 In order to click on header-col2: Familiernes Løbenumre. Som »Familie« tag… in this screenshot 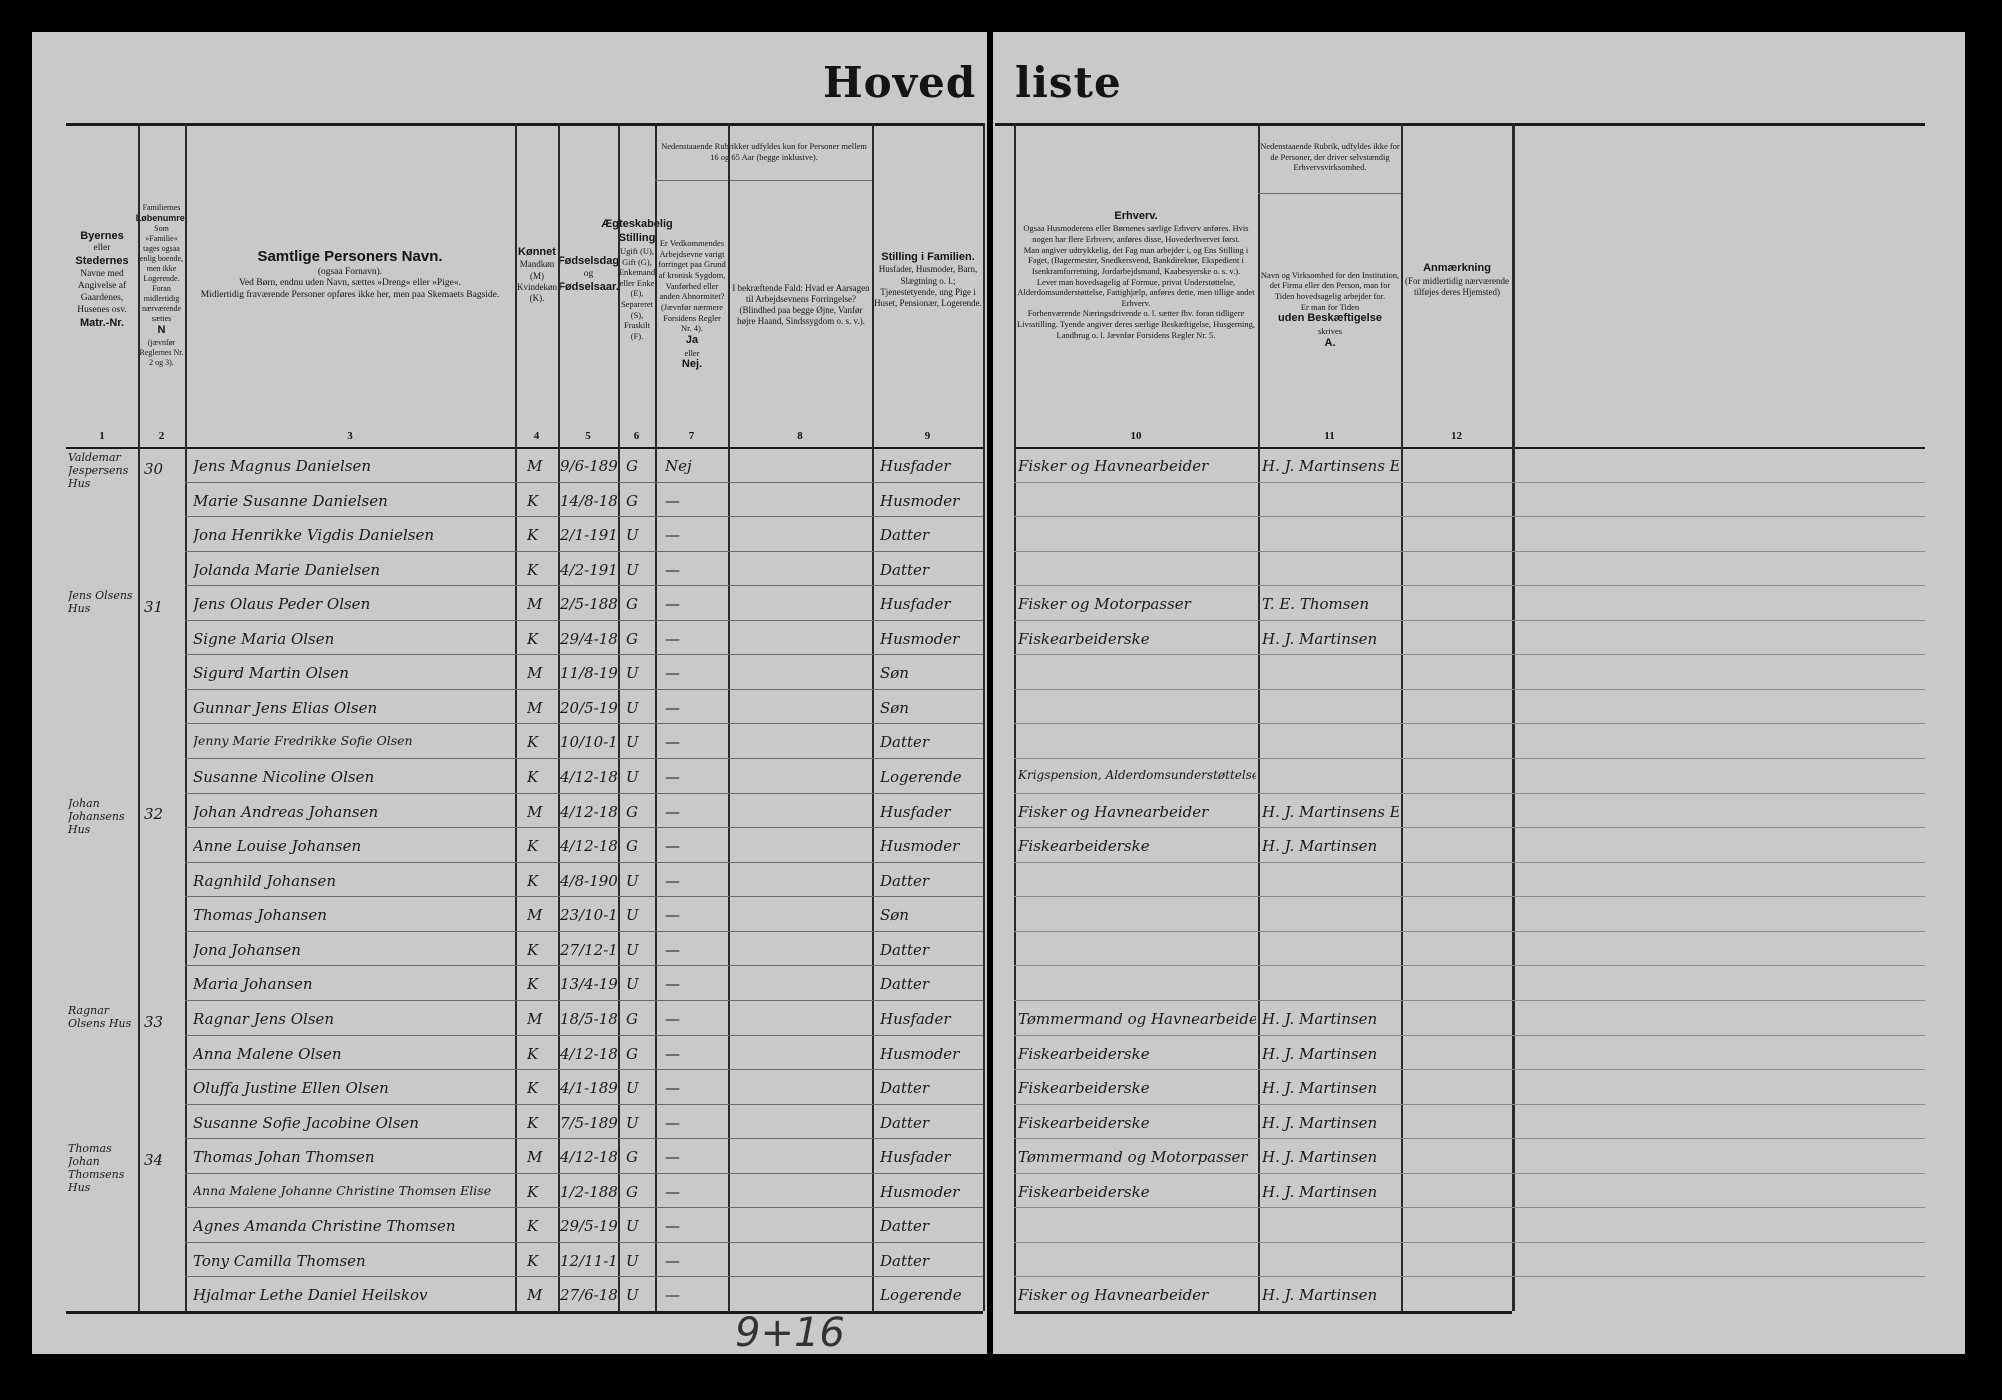, I will do `click(162, 285)`.